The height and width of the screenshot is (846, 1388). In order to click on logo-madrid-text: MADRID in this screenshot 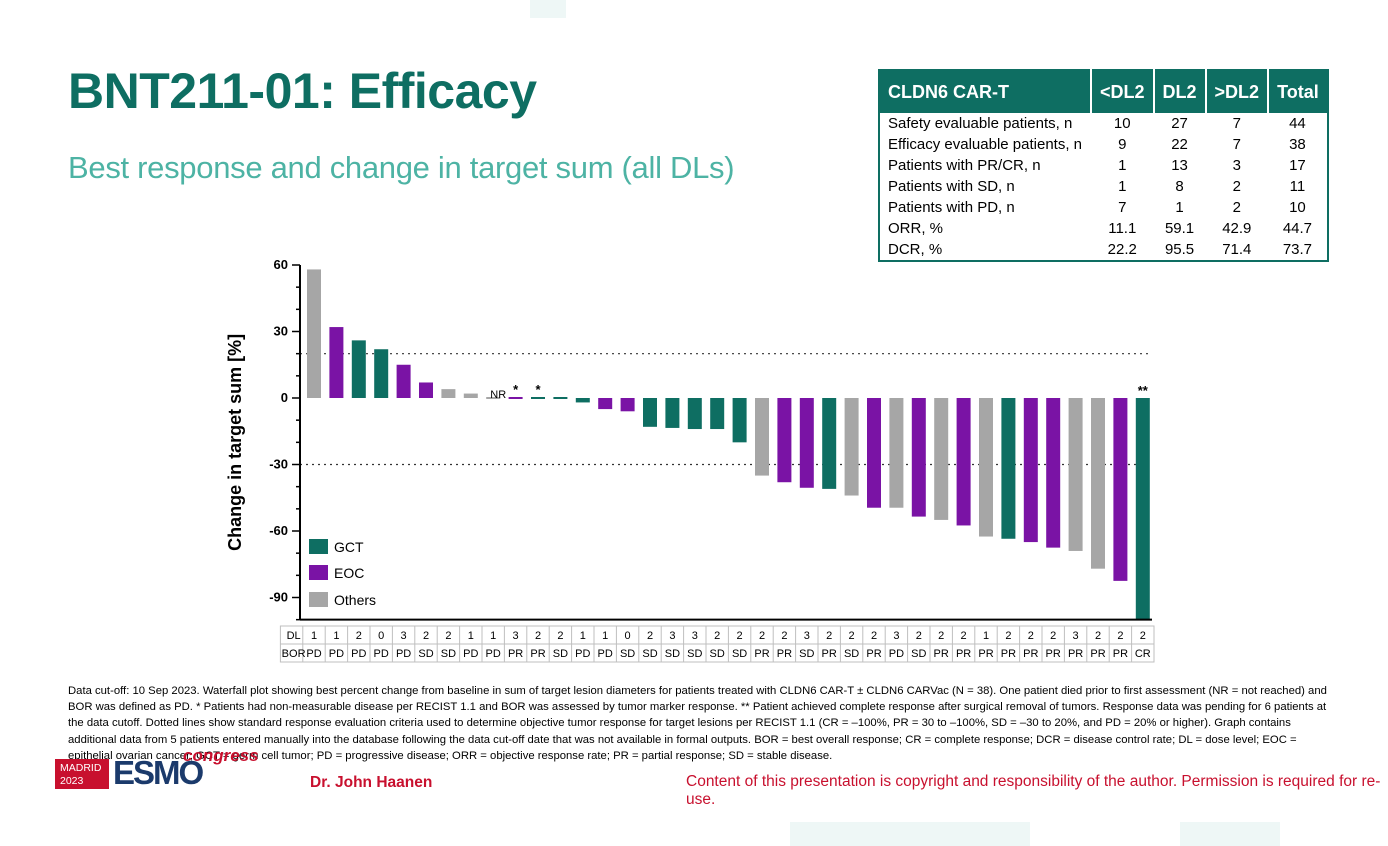, I will do `click(81, 768)`.